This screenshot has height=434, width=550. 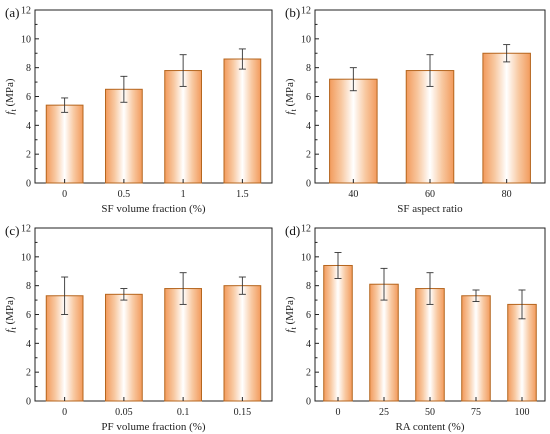 I want to click on panel-label: (d), so click(x=292, y=230).